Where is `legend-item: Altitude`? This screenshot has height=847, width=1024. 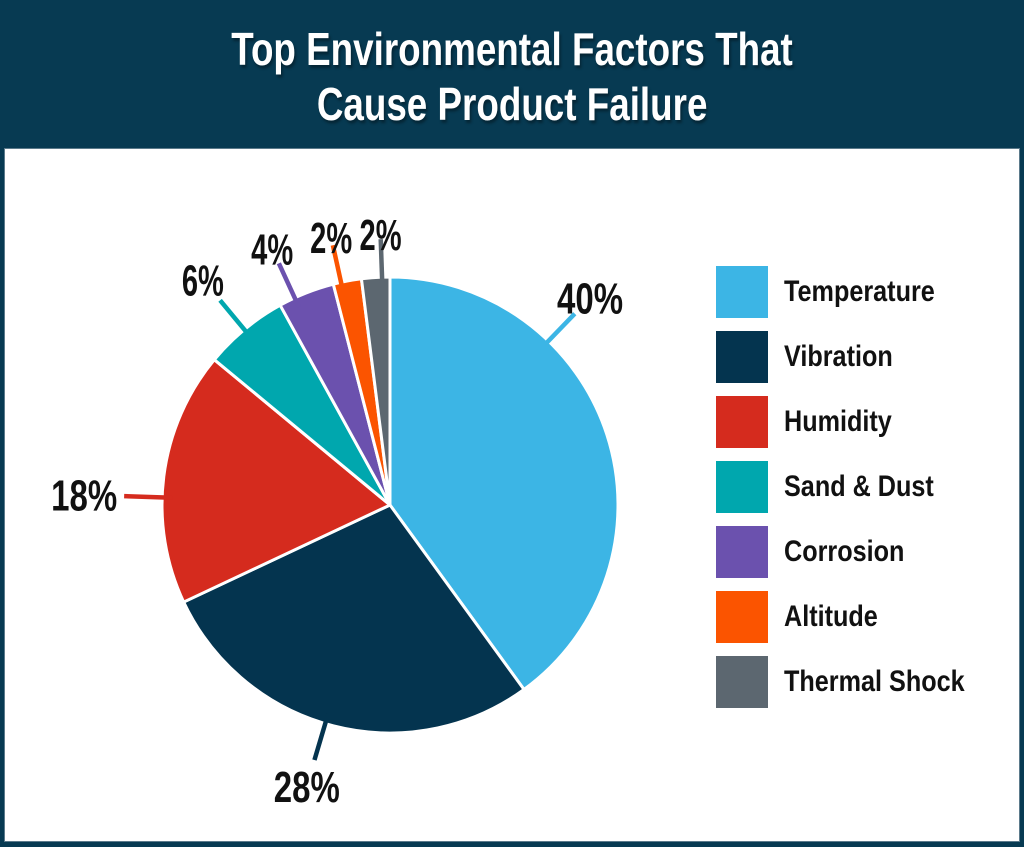 legend-item: Altitude is located at coordinates (866, 617).